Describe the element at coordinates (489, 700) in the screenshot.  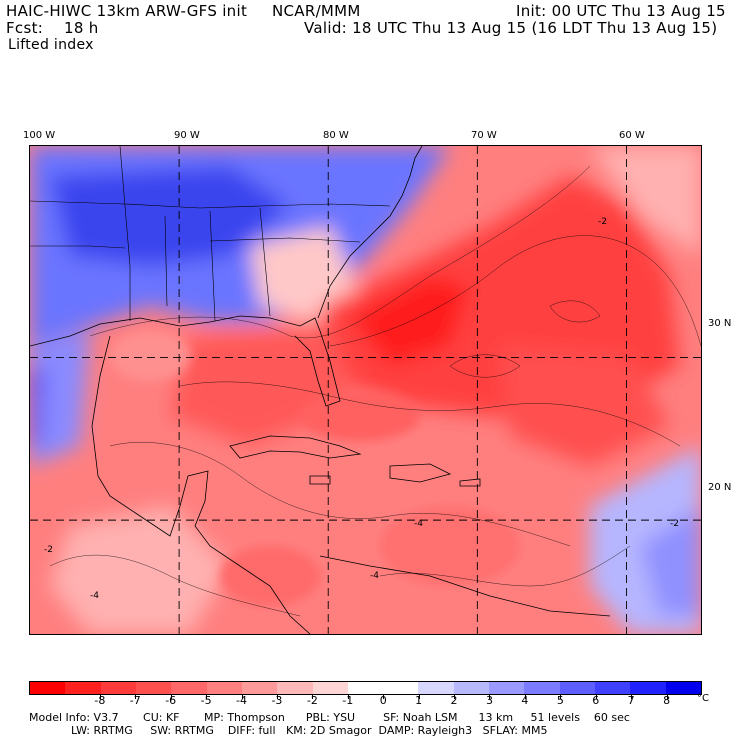
I see `color-scale-tick-label: 3` at that location.